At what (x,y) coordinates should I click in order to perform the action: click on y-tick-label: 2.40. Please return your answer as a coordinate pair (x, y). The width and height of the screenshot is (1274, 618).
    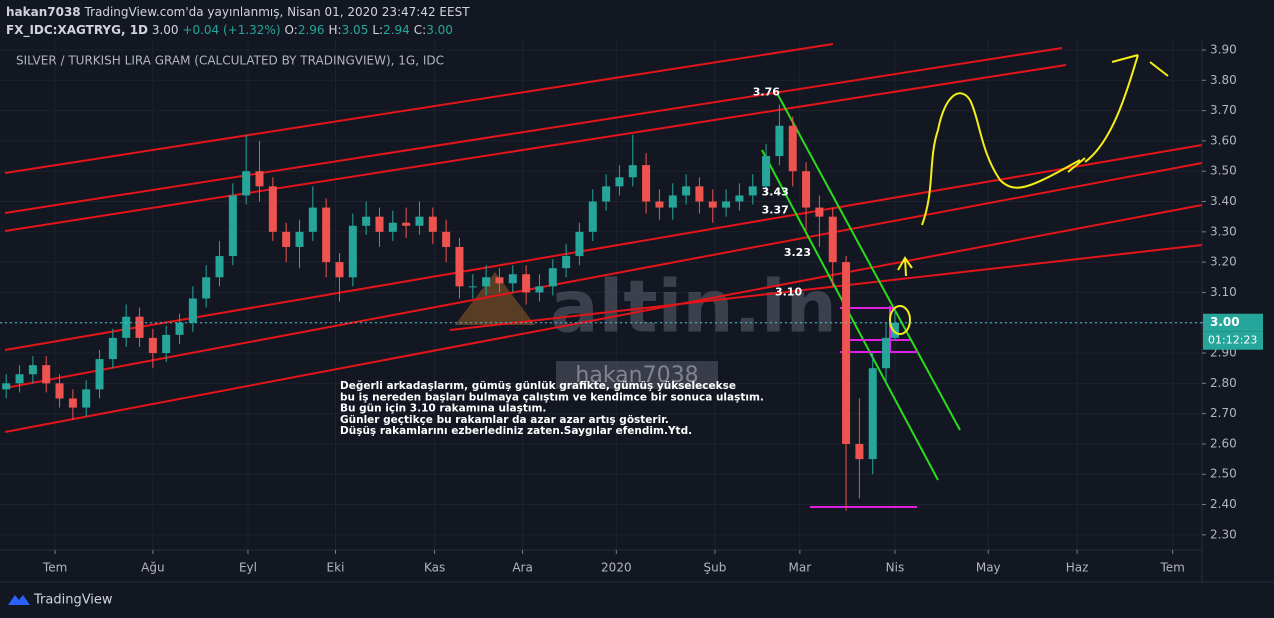
    Looking at the image, I should click on (1223, 504).